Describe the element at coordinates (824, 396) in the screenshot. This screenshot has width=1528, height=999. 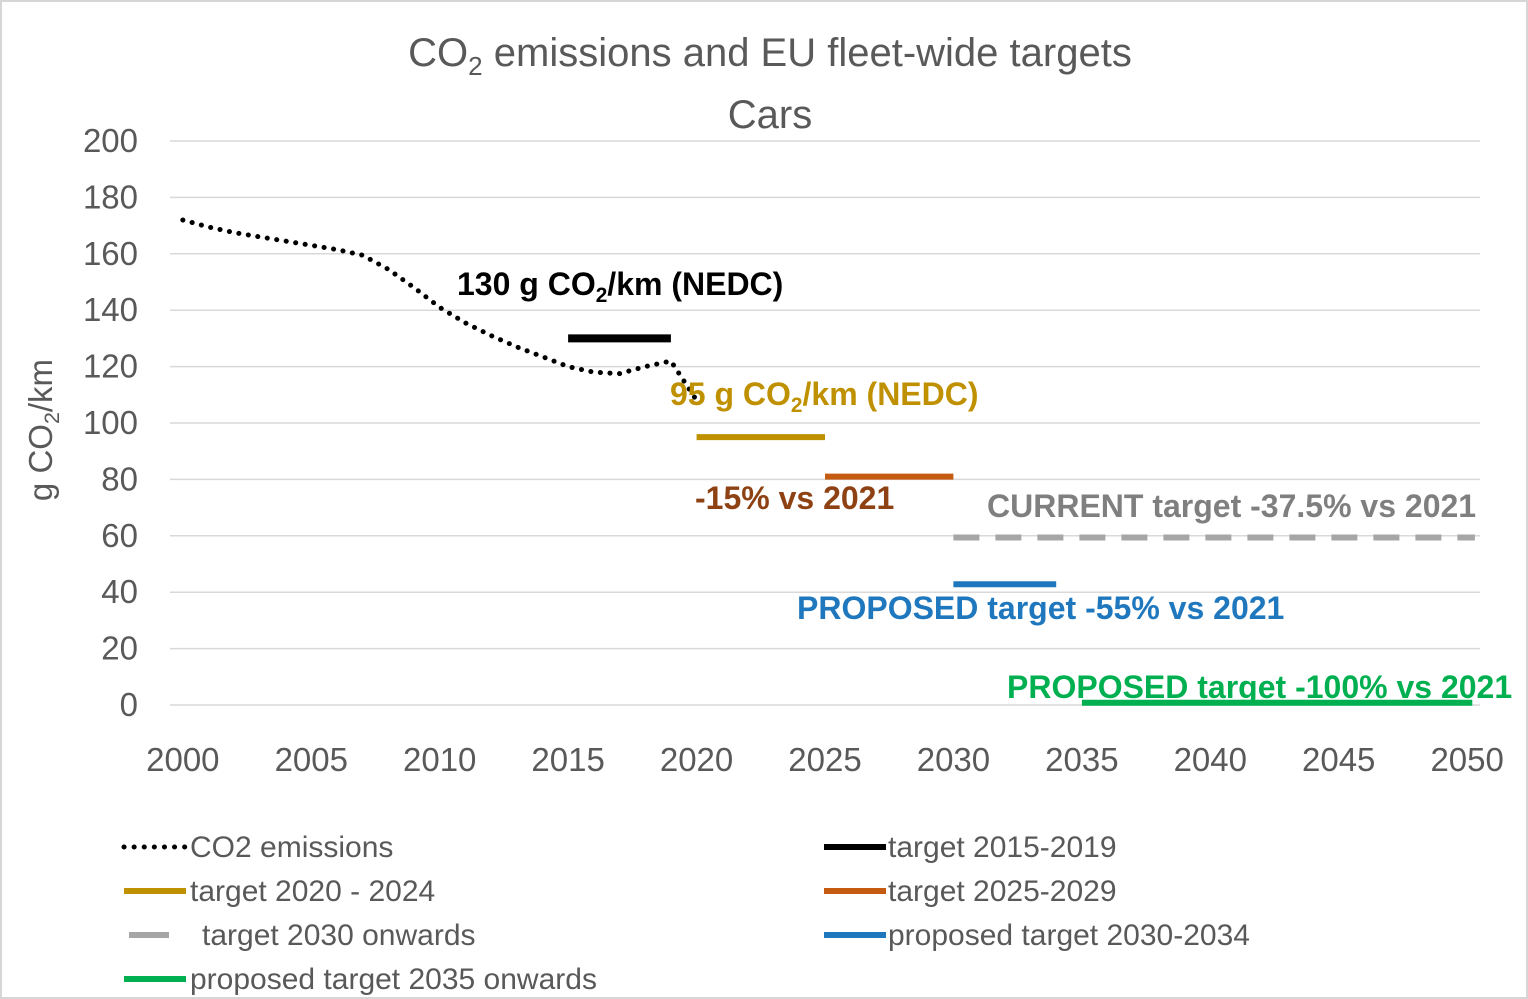
I see `target-2020-2024-label: 95 g CO2/km (NEDC)` at that location.